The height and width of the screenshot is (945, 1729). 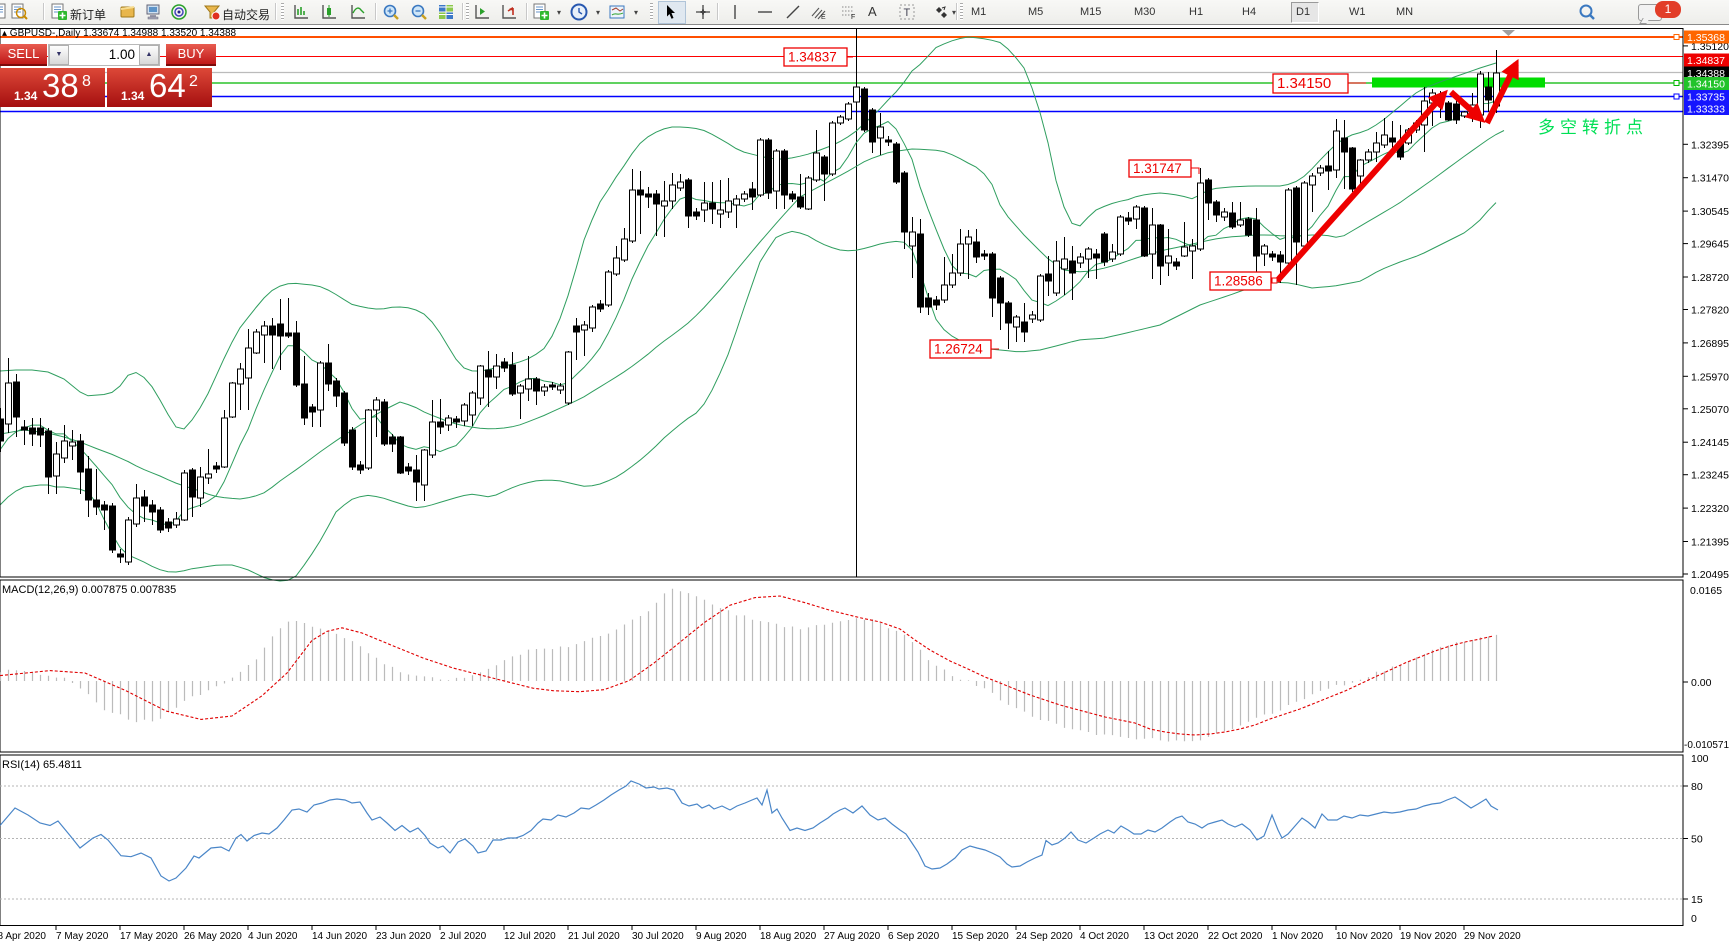 What do you see at coordinates (1710, 443) in the screenshot?
I see `svg-text: 1.24145` at bounding box center [1710, 443].